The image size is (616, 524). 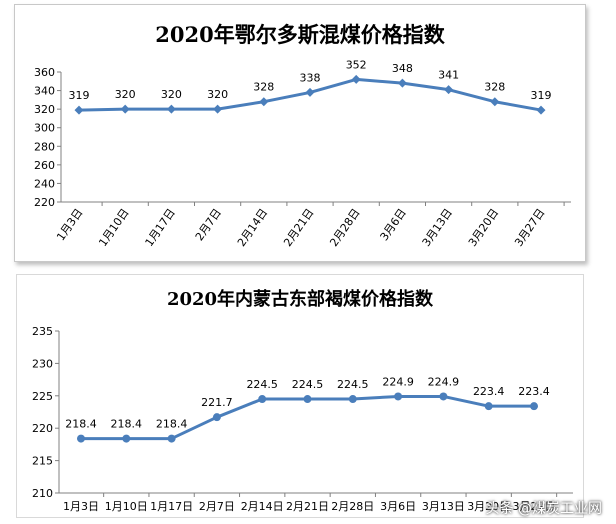 I want to click on y-tick-label: 235, so click(x=42, y=331).